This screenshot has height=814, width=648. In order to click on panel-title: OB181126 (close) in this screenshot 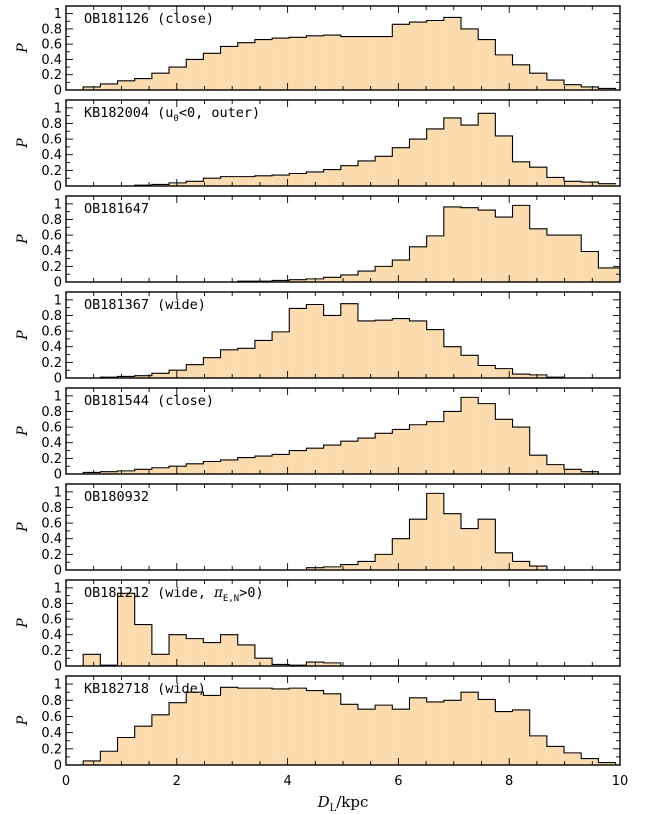, I will do `click(149, 19)`.